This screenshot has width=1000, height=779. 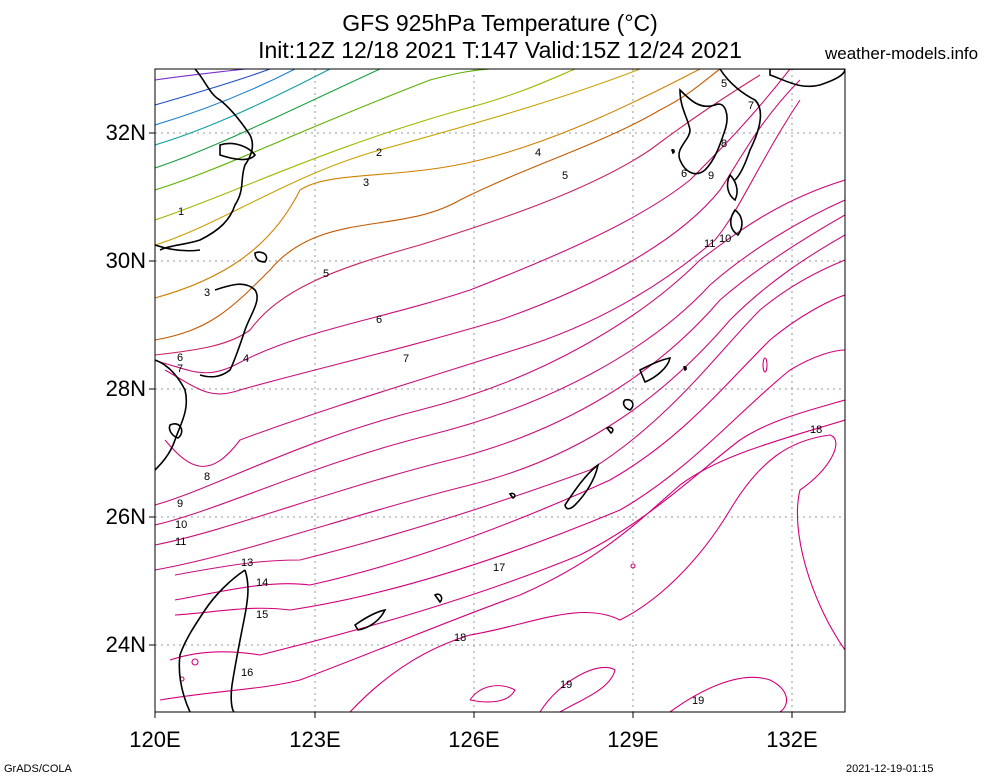 I want to click on footer-software: GrADS/COLA, so click(x=38, y=769).